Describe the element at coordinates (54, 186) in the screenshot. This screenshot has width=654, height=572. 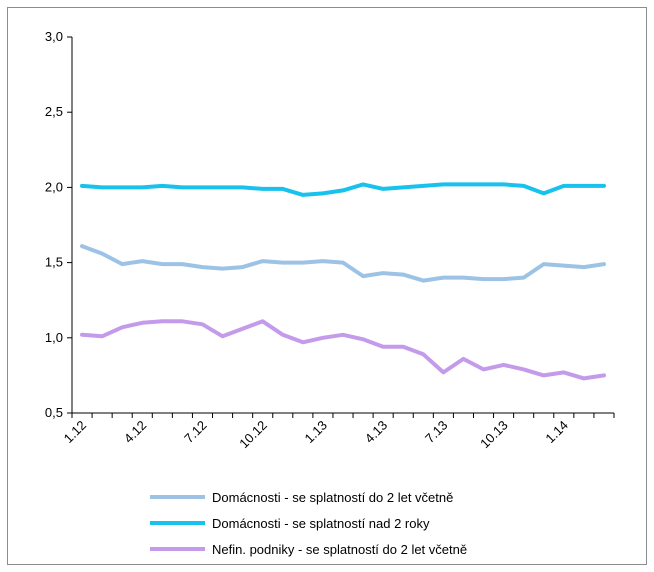
I see `y-tick-label: 2,0` at that location.